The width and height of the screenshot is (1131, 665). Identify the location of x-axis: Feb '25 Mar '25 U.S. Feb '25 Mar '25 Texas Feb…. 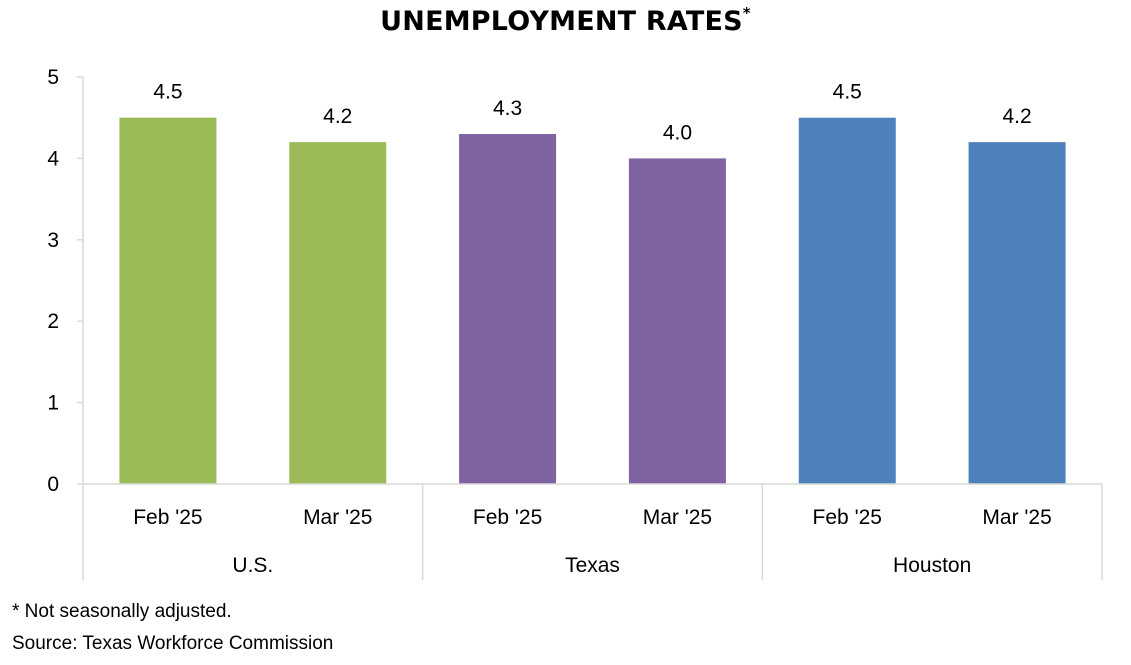
(592, 531).